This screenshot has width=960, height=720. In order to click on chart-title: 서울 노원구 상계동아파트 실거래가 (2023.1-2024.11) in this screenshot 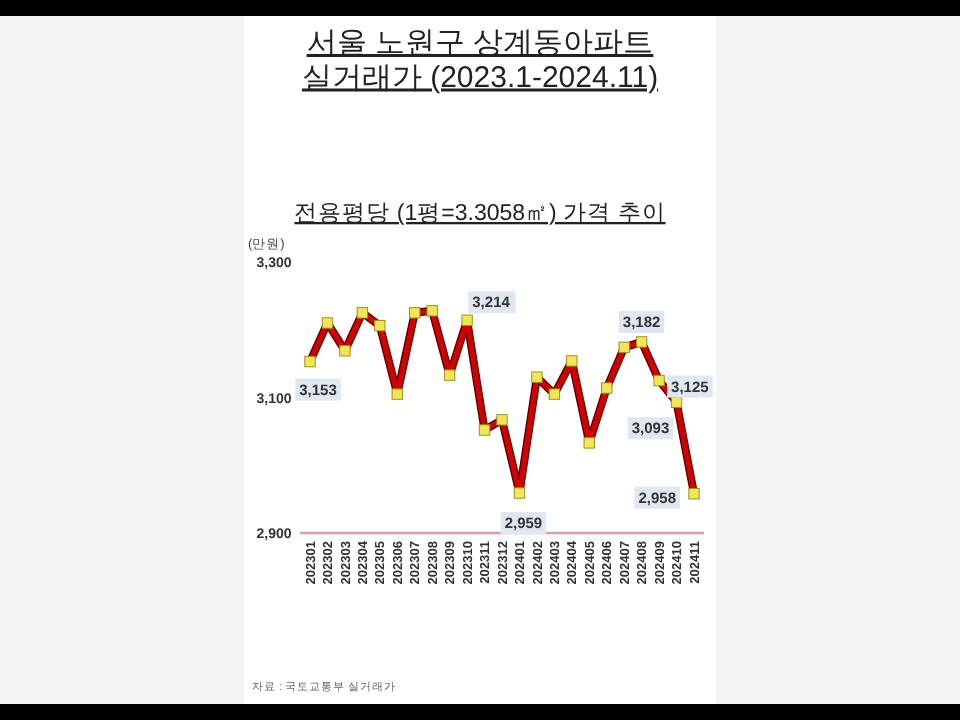, I will do `click(480, 60)`.